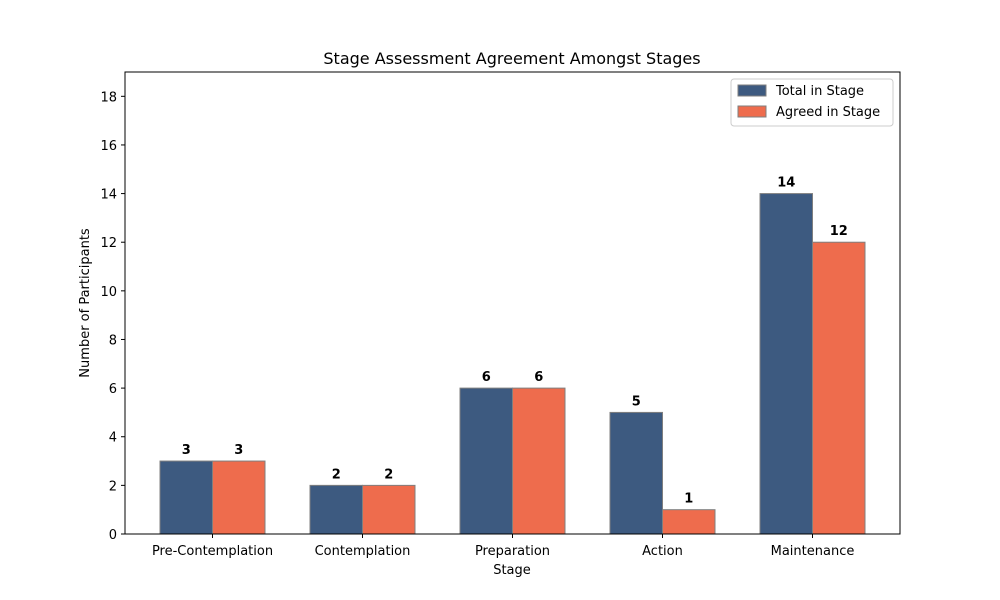 This screenshot has width=1000, height=600. Describe the element at coordinates (108, 292) in the screenshot. I see `y-tick-label-5: 10` at that location.